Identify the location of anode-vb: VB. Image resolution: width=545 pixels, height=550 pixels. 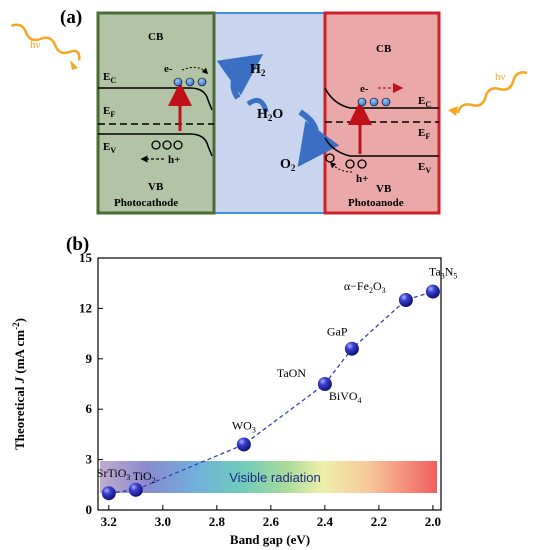
(384, 189).